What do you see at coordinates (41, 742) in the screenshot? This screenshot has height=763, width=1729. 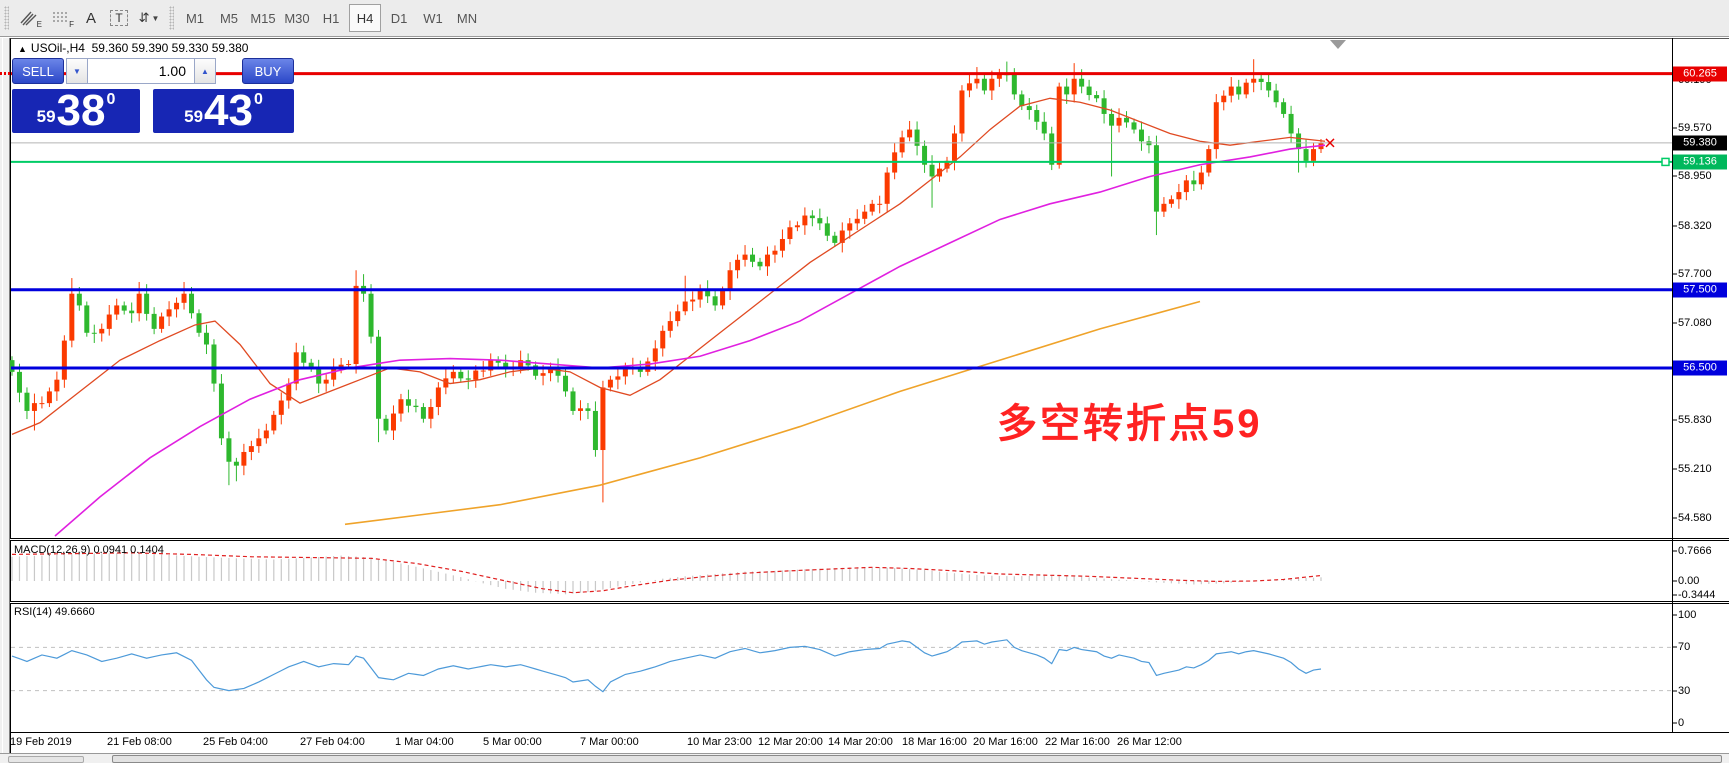 I see `date-label: 19 Feb 2019` at bounding box center [41, 742].